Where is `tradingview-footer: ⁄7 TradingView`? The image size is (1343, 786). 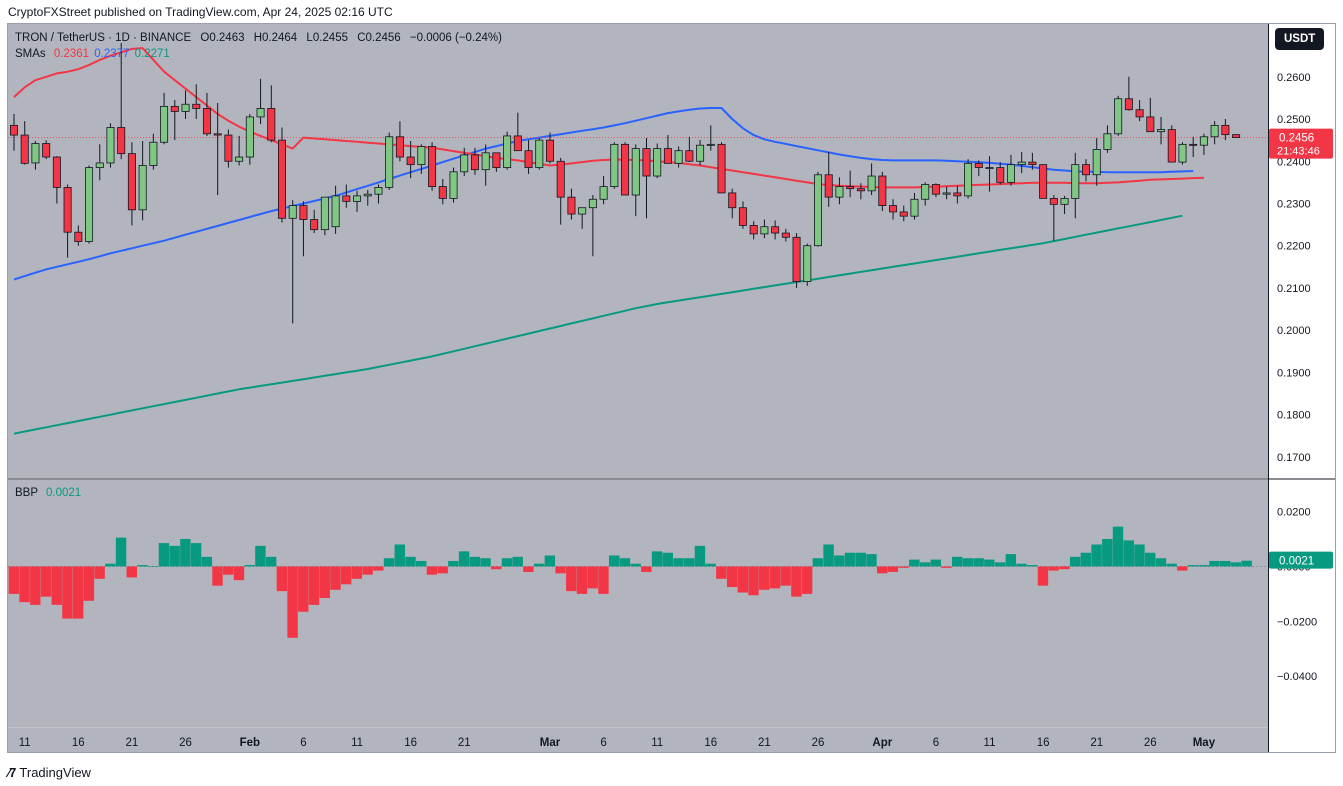 tradingview-footer: ⁄7 TradingView is located at coordinates (49, 772).